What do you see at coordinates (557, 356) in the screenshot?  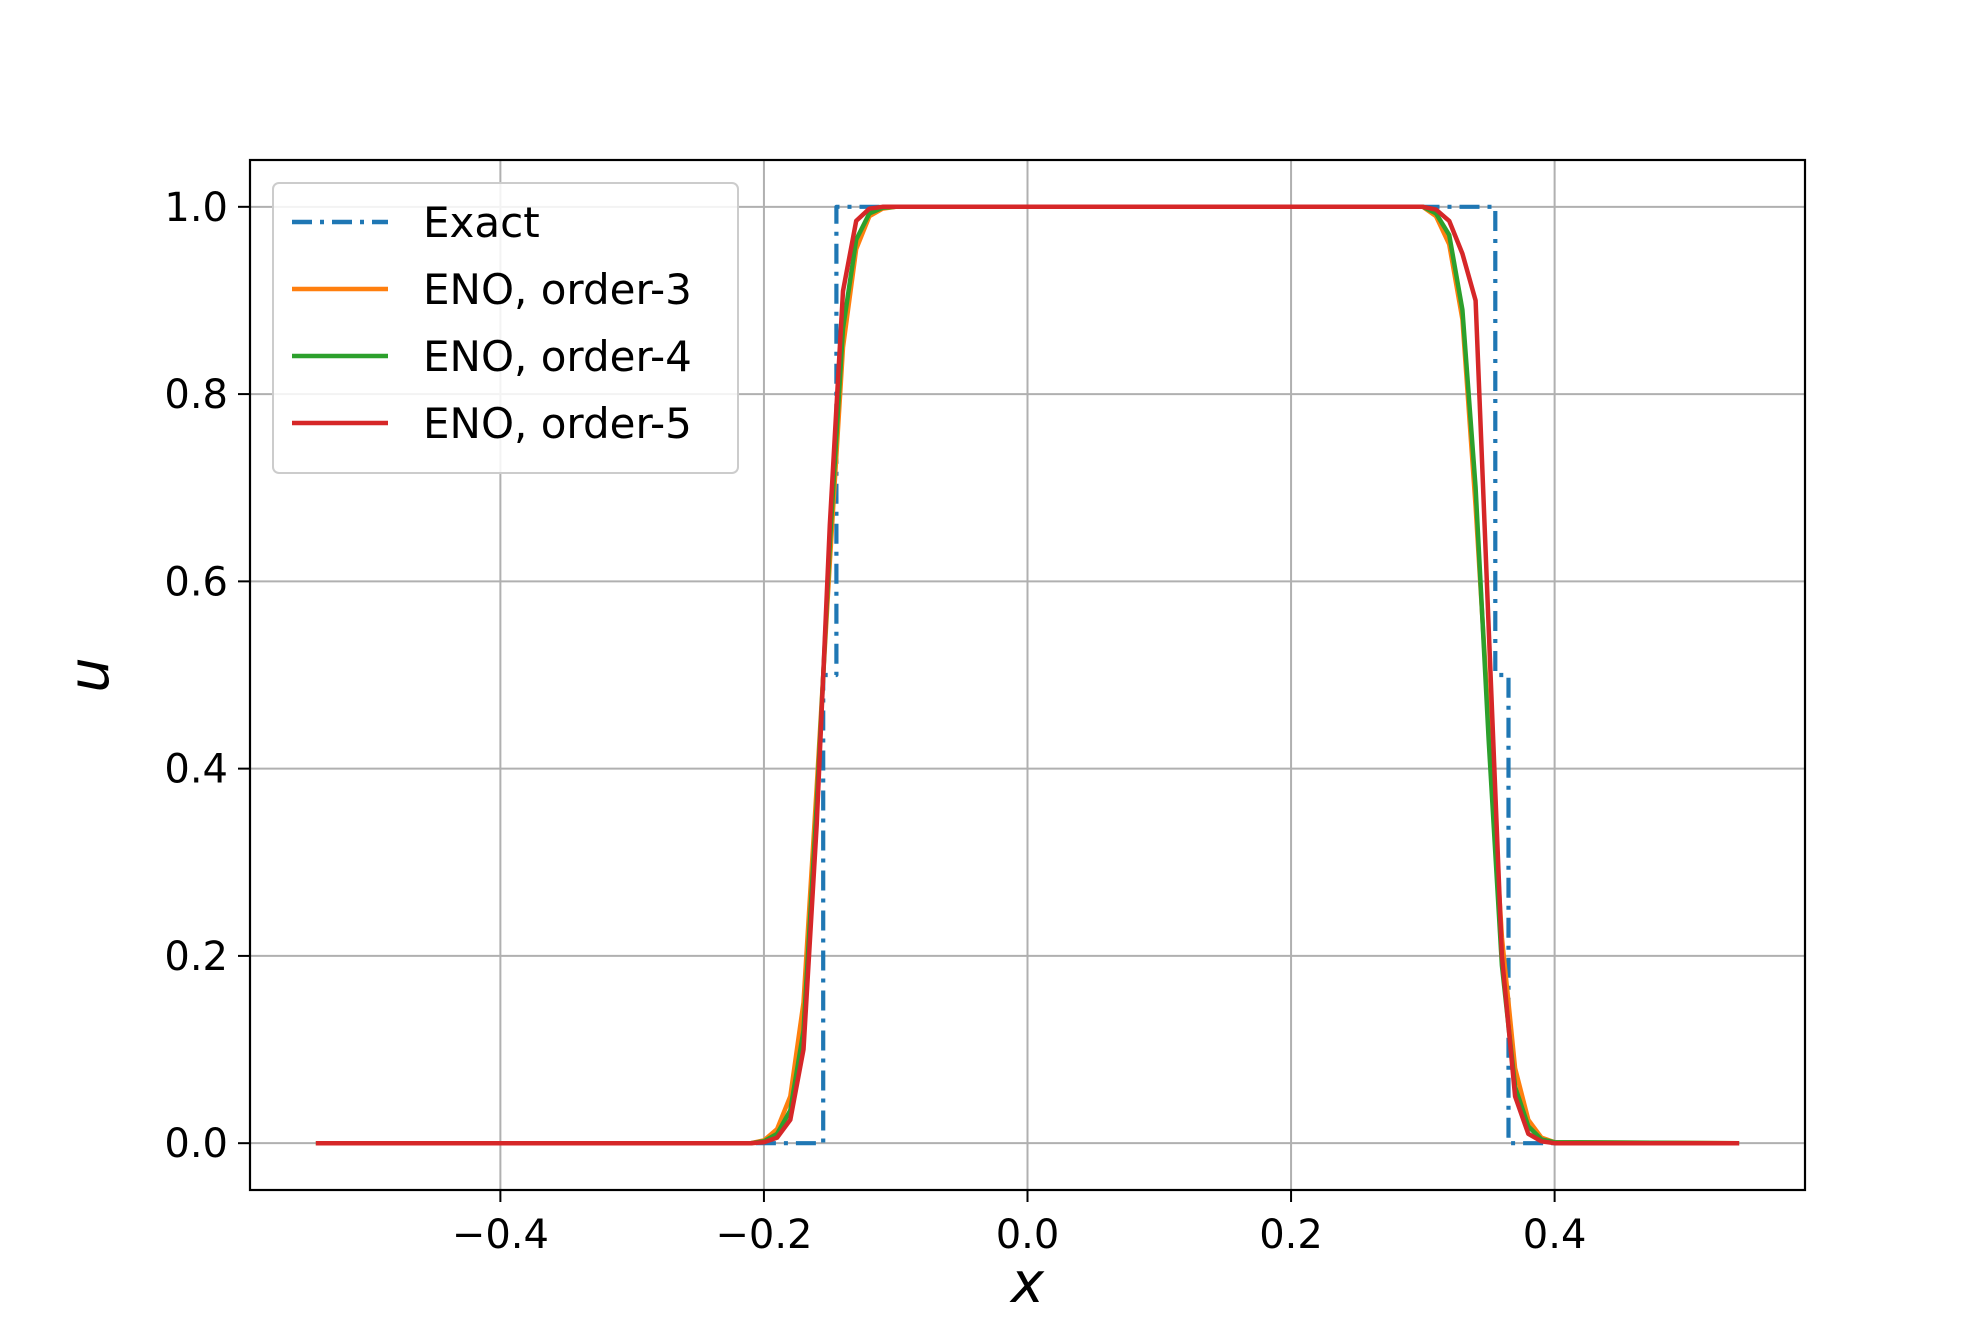 I see `legend-entry-label: ENO, order-4` at bounding box center [557, 356].